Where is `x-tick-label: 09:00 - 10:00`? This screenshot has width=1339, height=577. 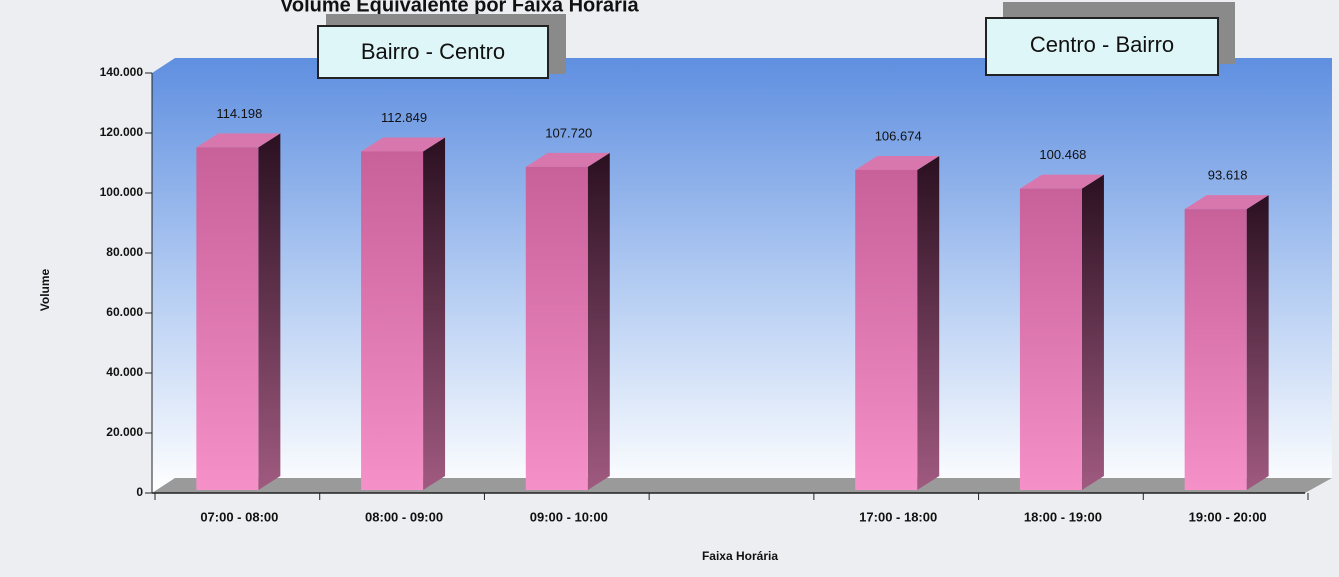
x-tick-label: 09:00 - 10:00 is located at coordinates (569, 516).